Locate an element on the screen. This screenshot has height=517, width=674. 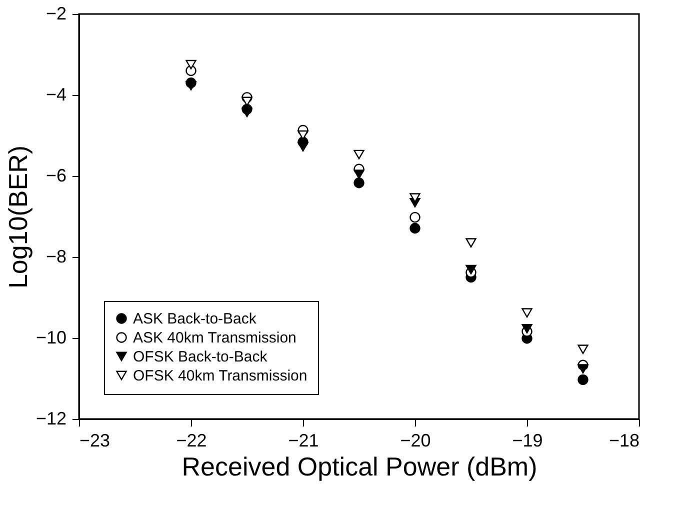
y-tick-label: −10 is located at coordinates (51, 338).